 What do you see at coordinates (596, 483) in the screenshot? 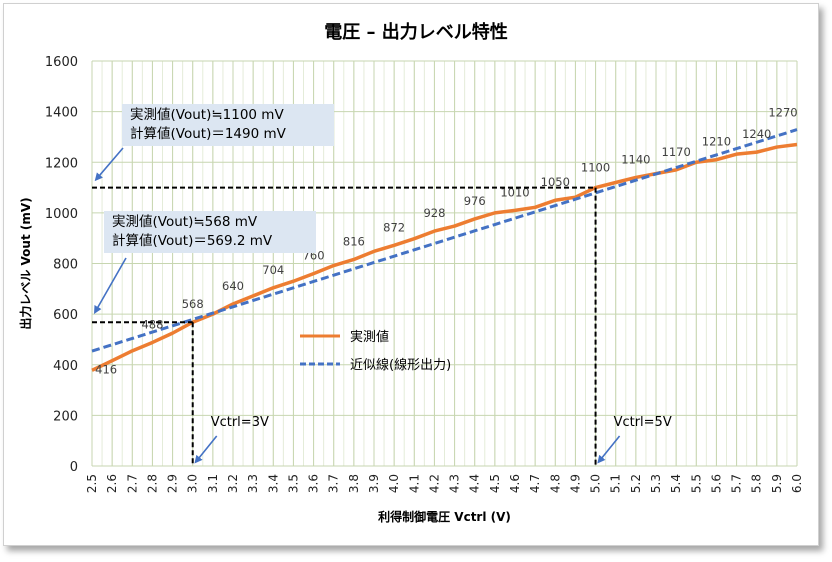
I see `x-tick-label: 5.0` at bounding box center [596, 483].